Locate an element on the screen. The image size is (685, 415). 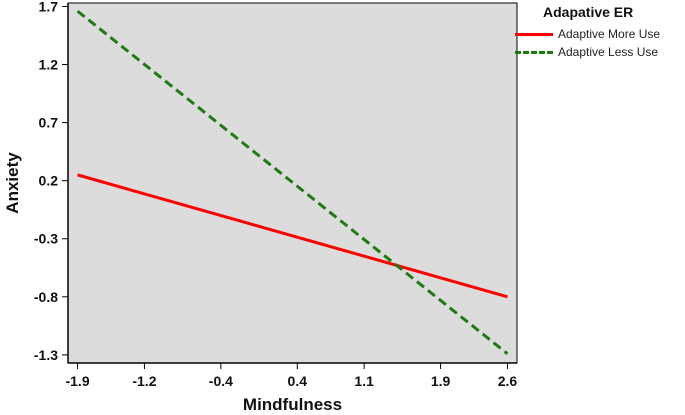
legend-swatch-less-use is located at coordinates (534, 52).